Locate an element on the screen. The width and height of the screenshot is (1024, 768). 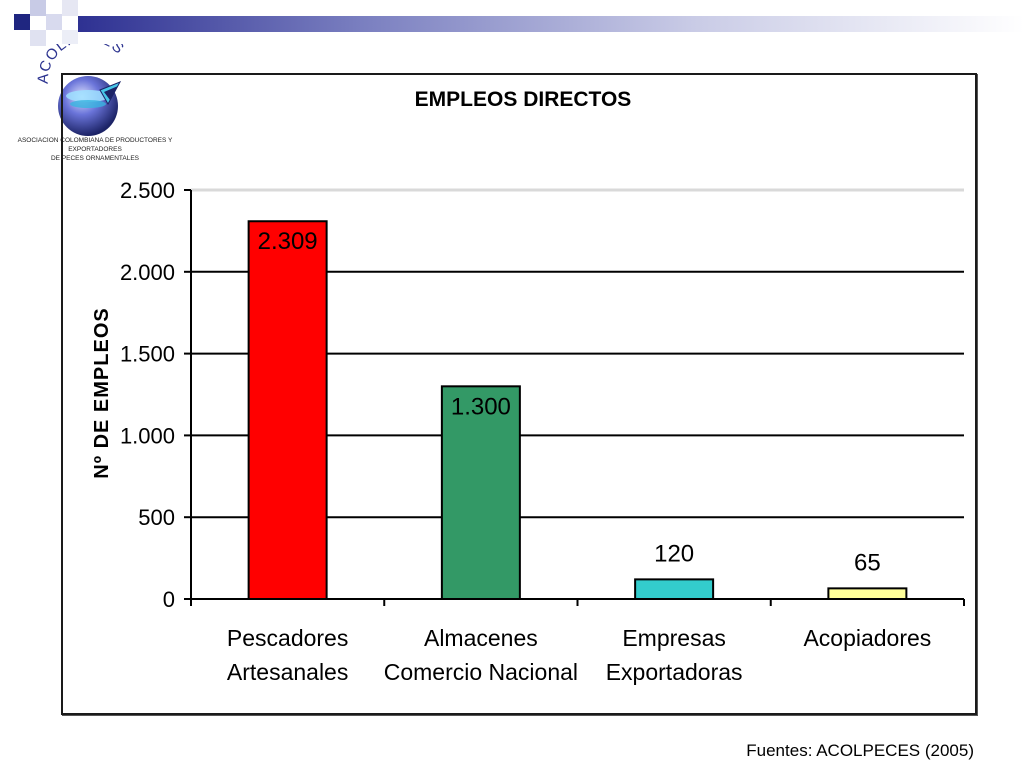
y-tick-label: 1.000 is located at coordinates (147, 435).